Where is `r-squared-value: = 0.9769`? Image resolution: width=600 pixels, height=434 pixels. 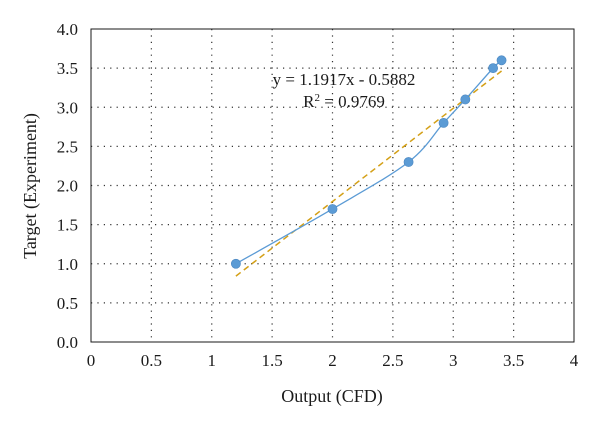
r-squared-value: = 0.9769 is located at coordinates (352, 101).